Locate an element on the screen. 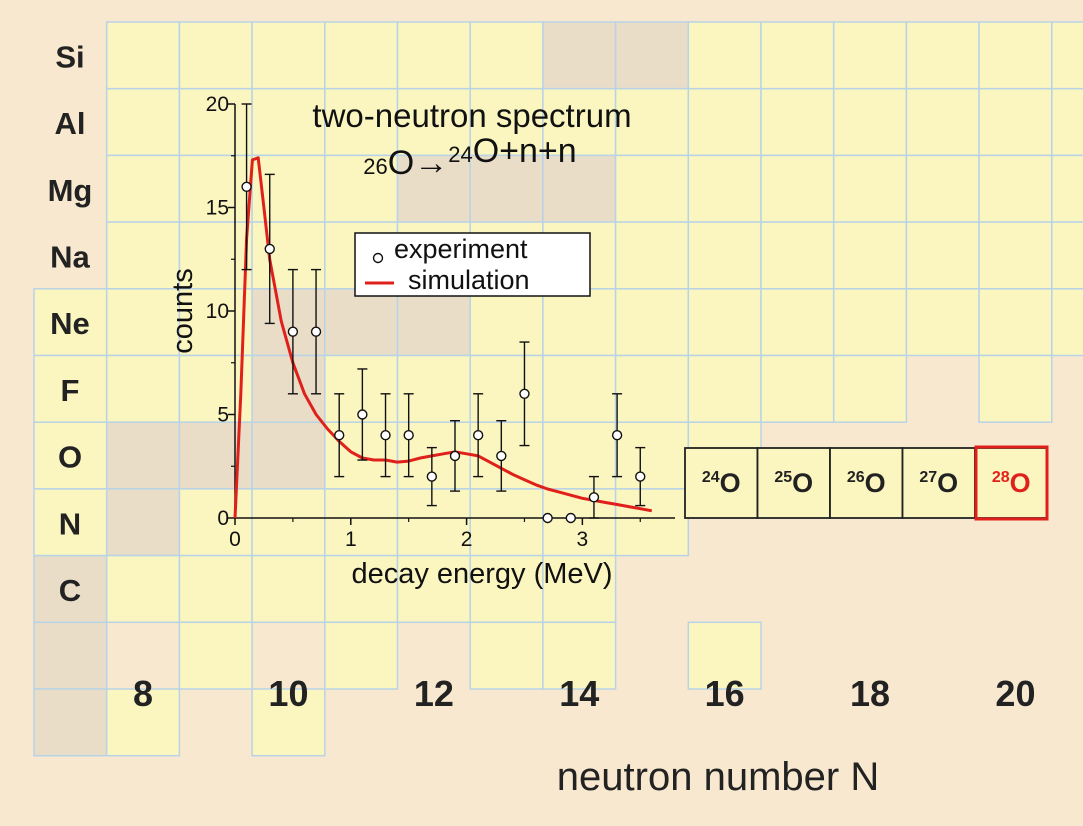 The height and width of the screenshot is (826, 1083). isotope-label: 26O is located at coordinates (866, 483).